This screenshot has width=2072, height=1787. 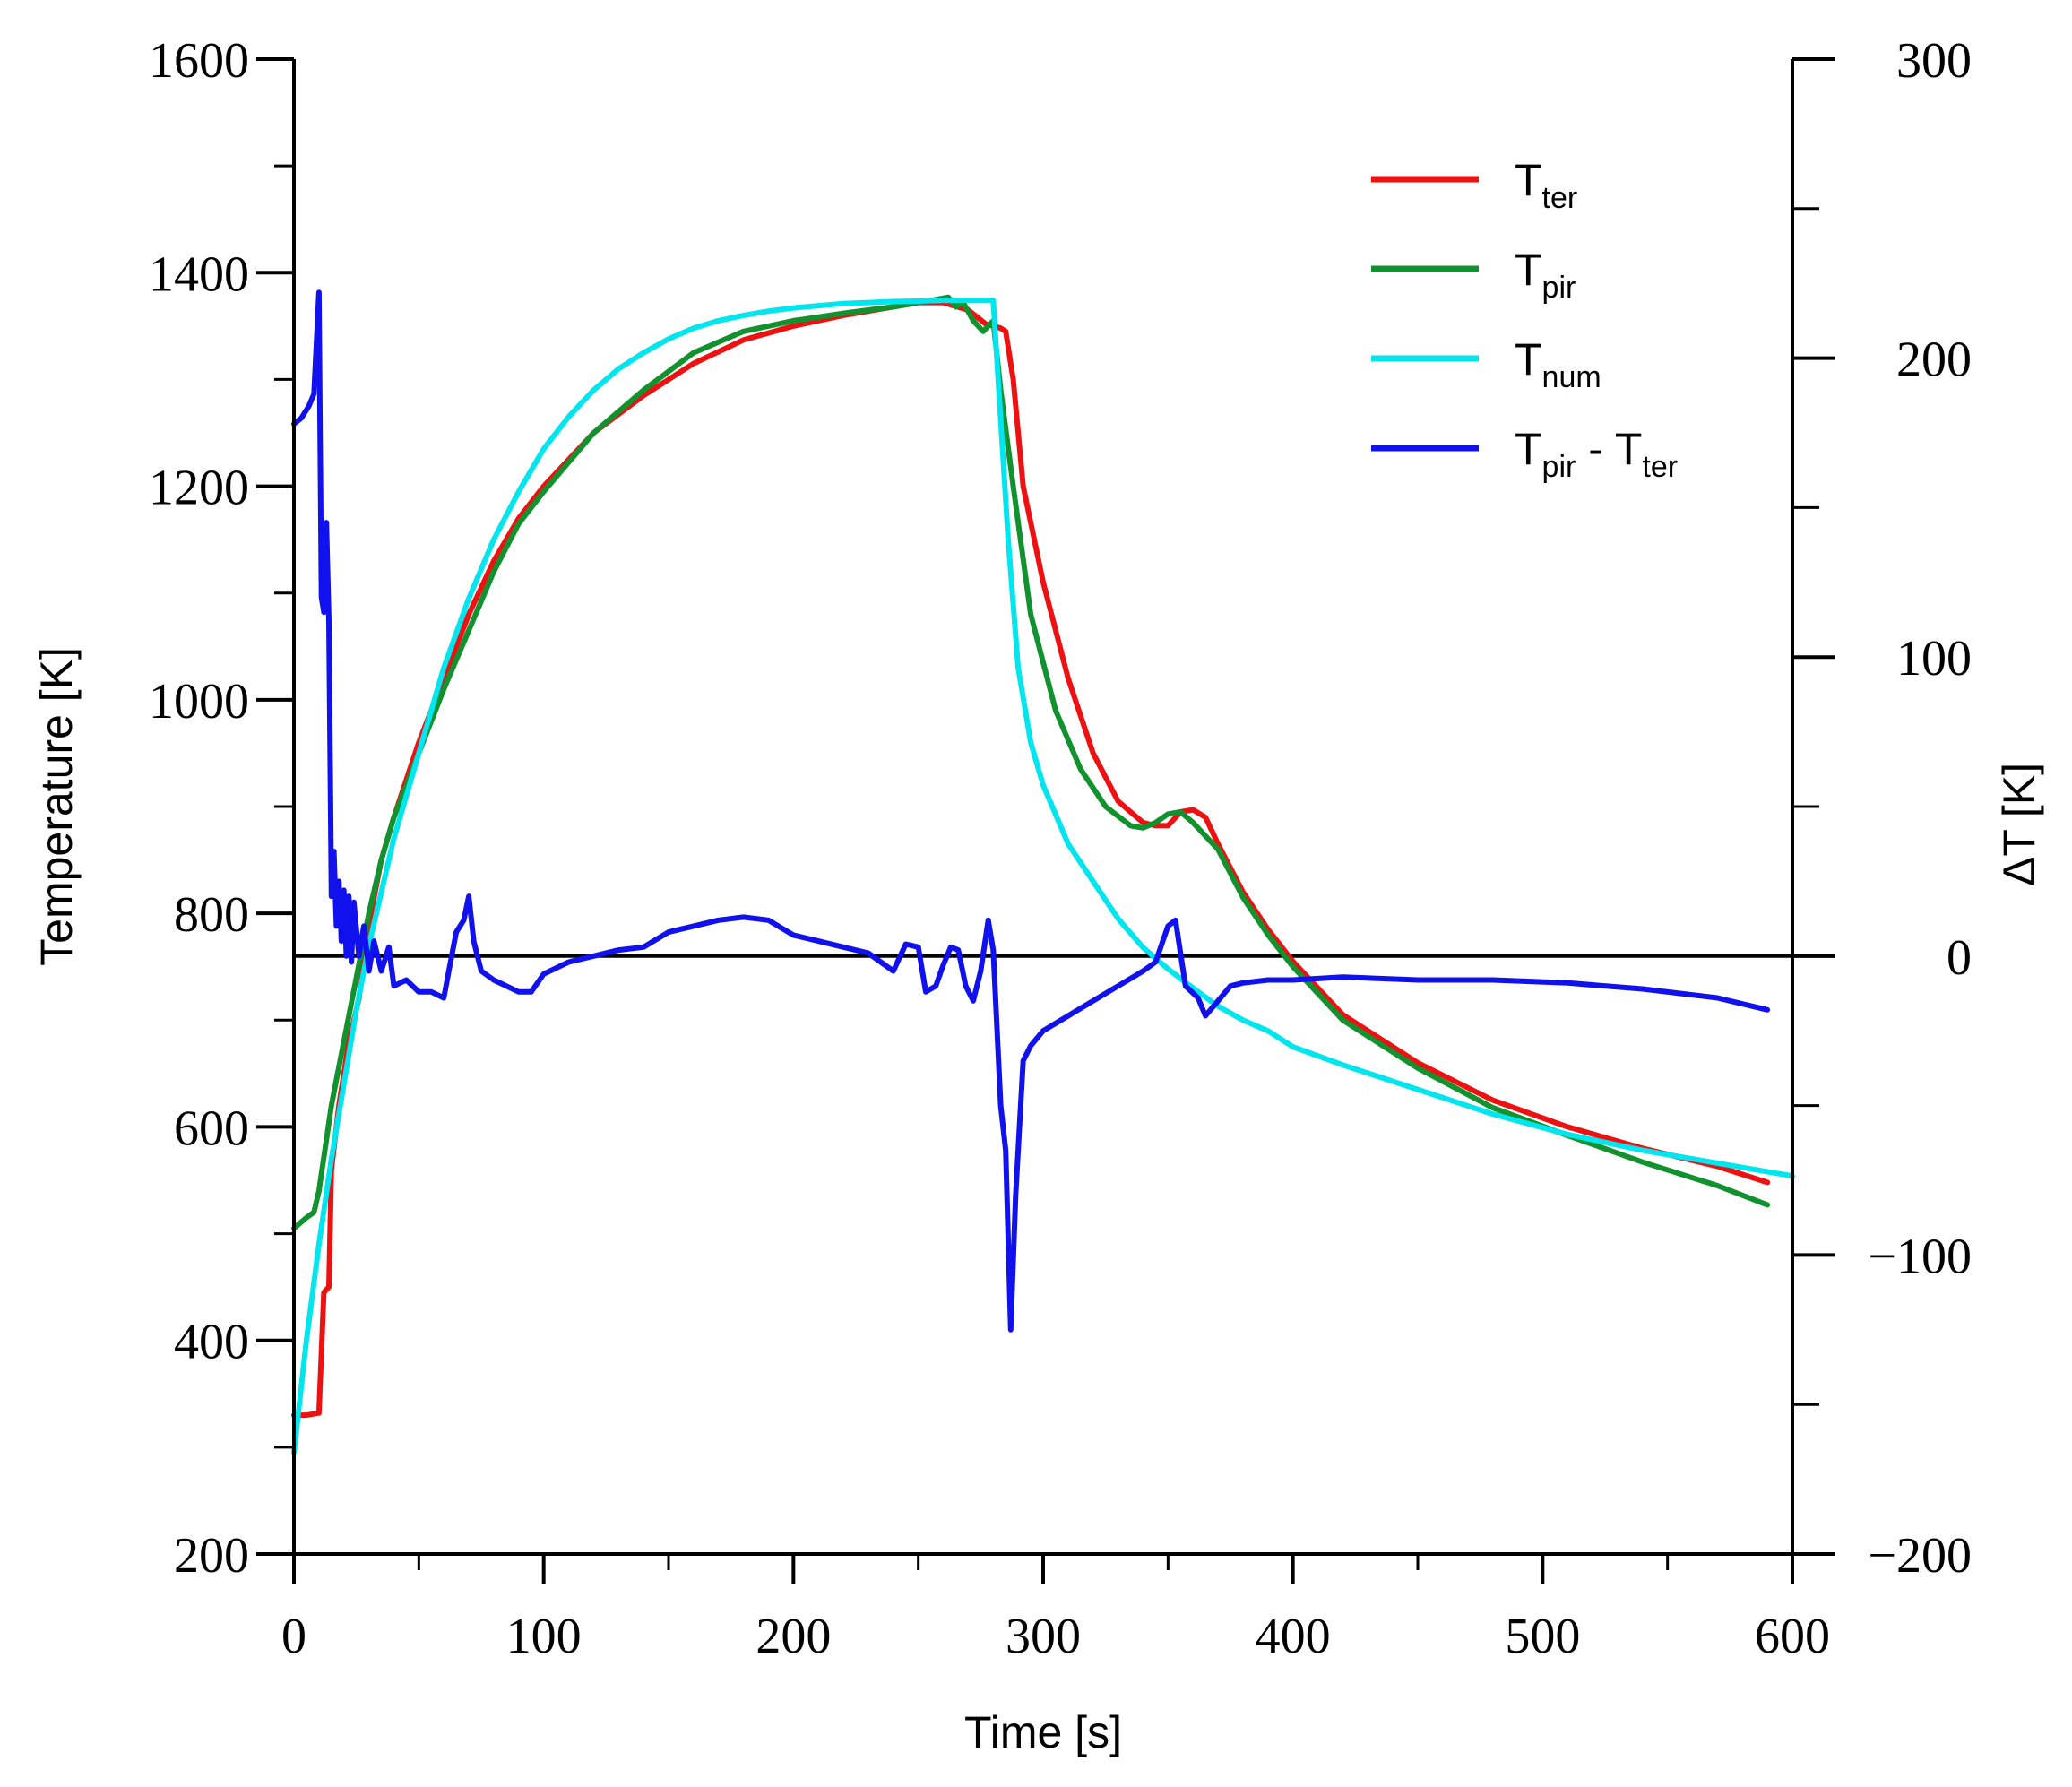 I want to click on legend: Tter Tpir Tnum Tpir - Tter, so click(x=1524, y=319).